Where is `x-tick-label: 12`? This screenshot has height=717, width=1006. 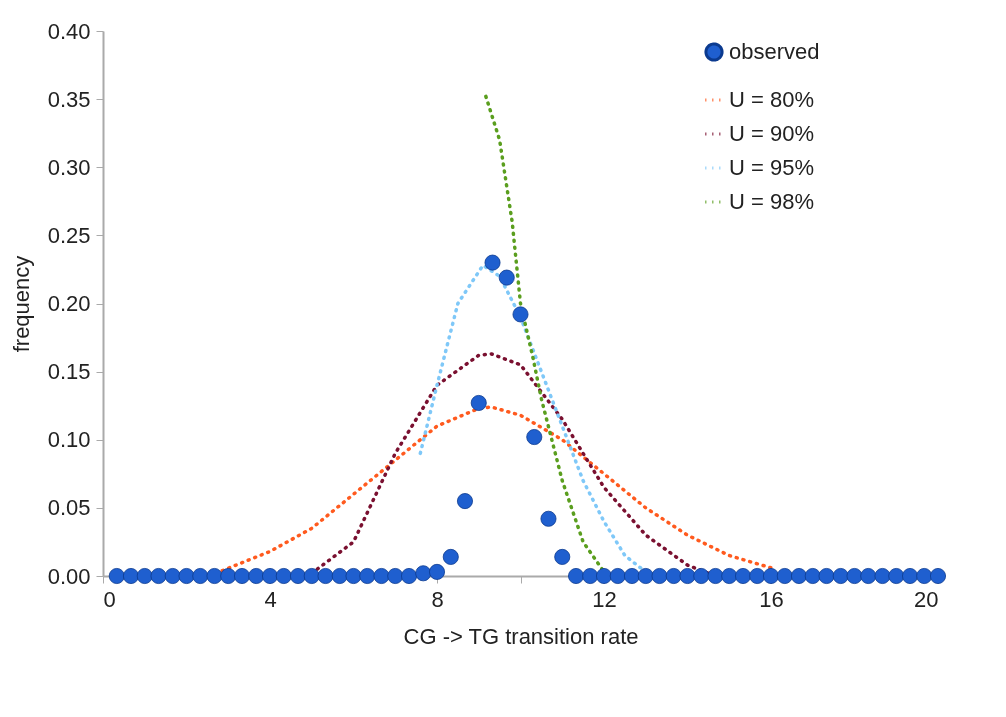
x-tick-label: 12 is located at coordinates (604, 599).